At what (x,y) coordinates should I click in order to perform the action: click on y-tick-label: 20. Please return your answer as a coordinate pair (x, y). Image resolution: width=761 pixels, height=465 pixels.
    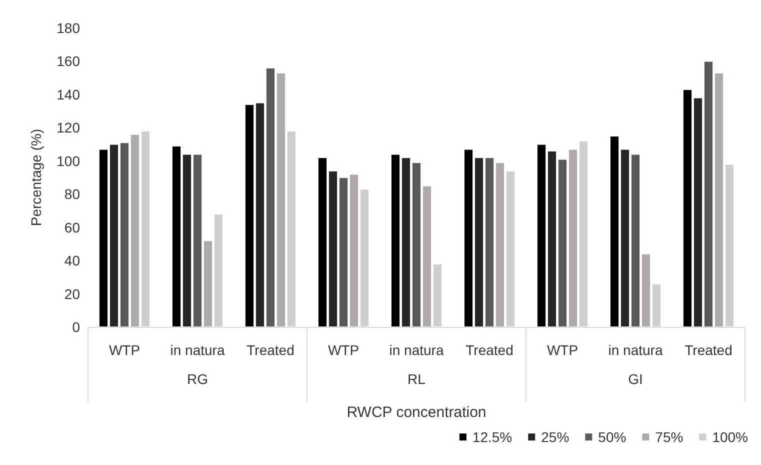
    Looking at the image, I should click on (72, 294).